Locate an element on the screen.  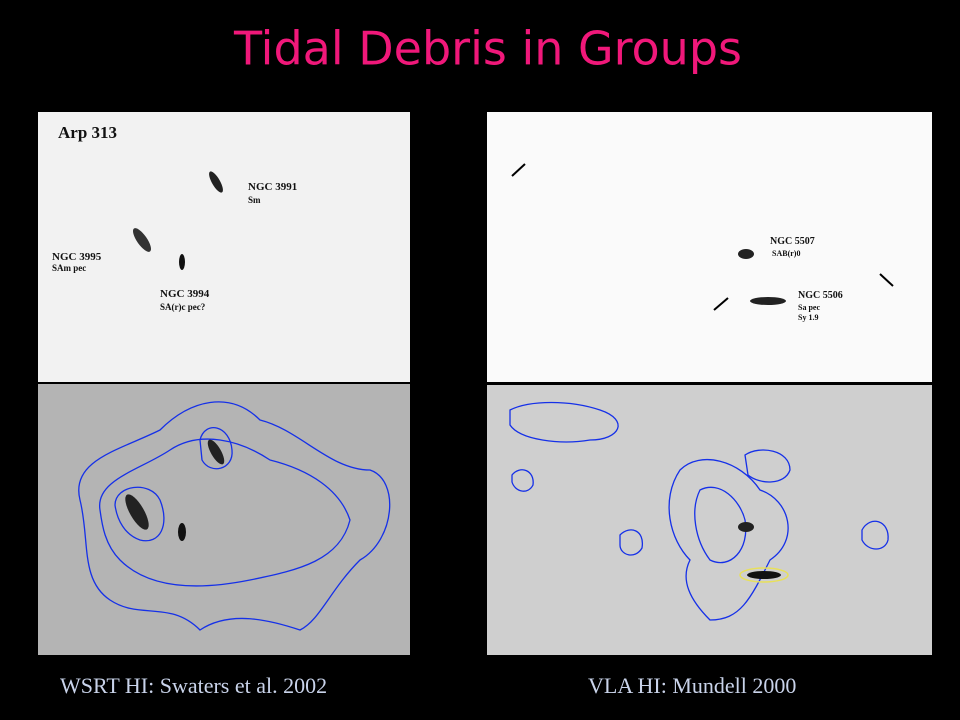
image-label: NGC 5506 is located at coordinates (820, 295).